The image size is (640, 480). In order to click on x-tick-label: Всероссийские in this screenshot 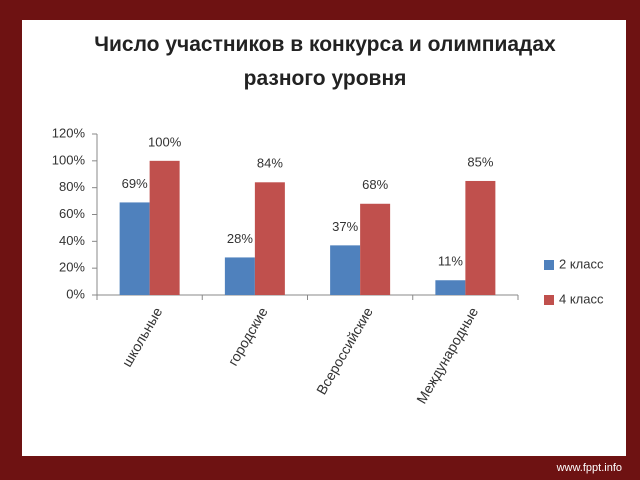, I will do `click(344, 350)`.